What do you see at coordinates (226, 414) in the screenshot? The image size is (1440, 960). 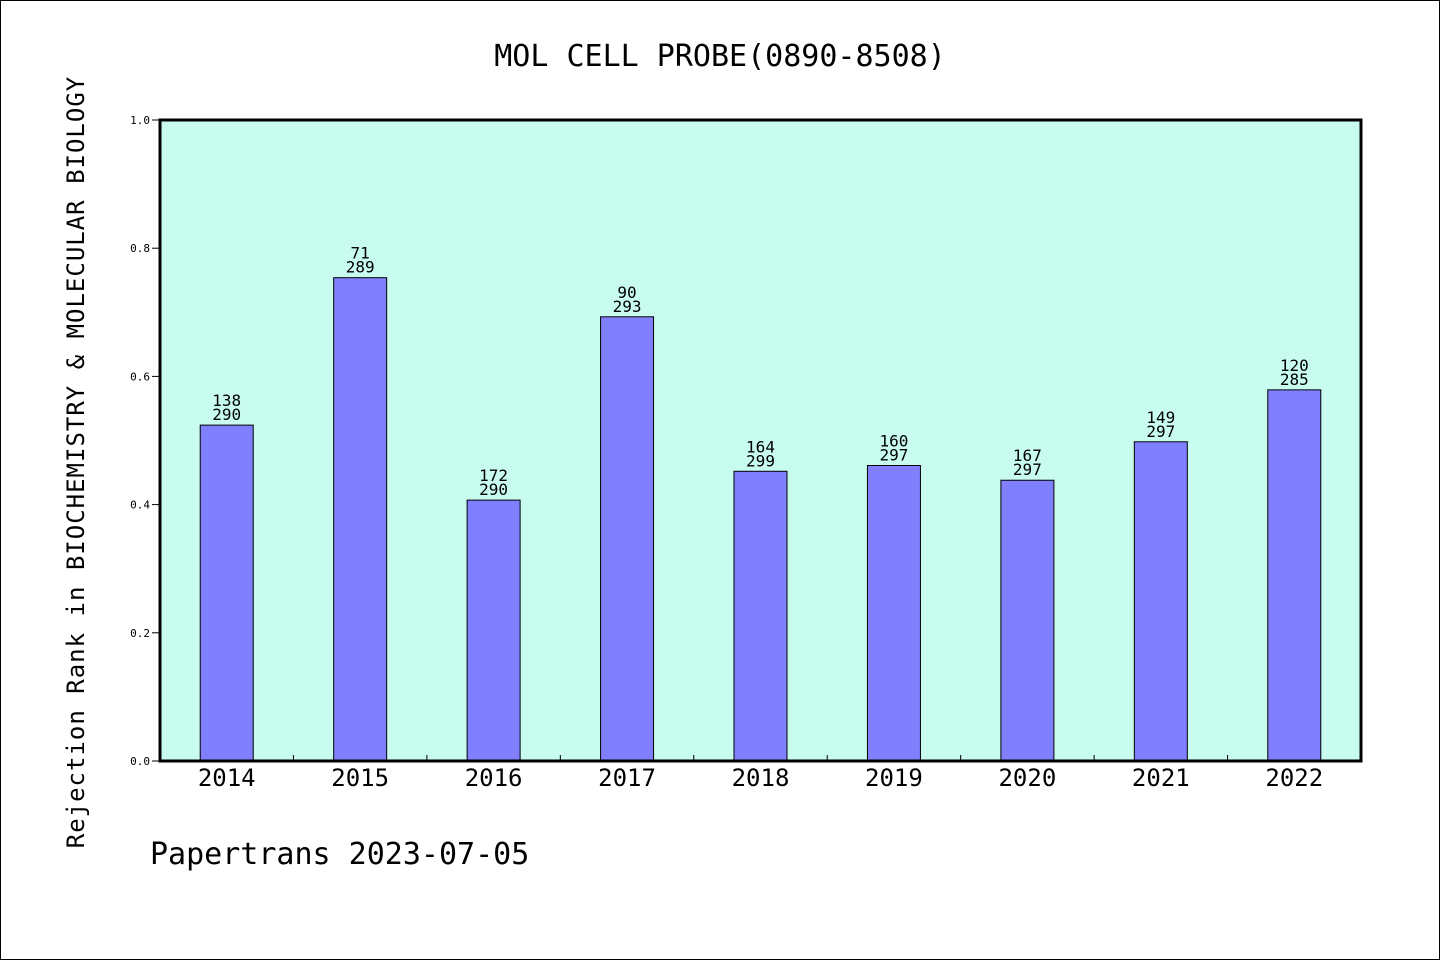 I see `bar-label-total-2014: 290` at bounding box center [226, 414].